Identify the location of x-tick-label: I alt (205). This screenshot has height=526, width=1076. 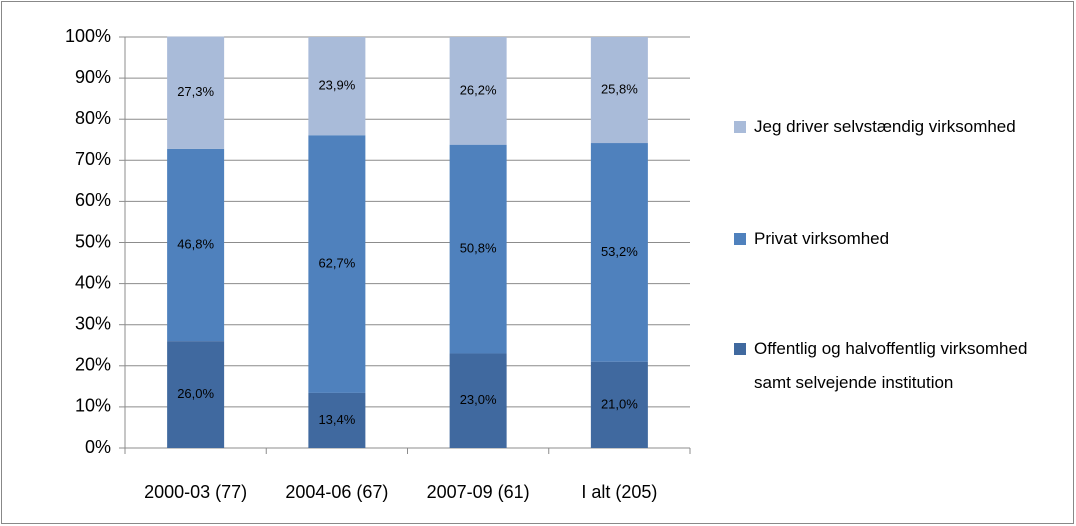
(619, 492).